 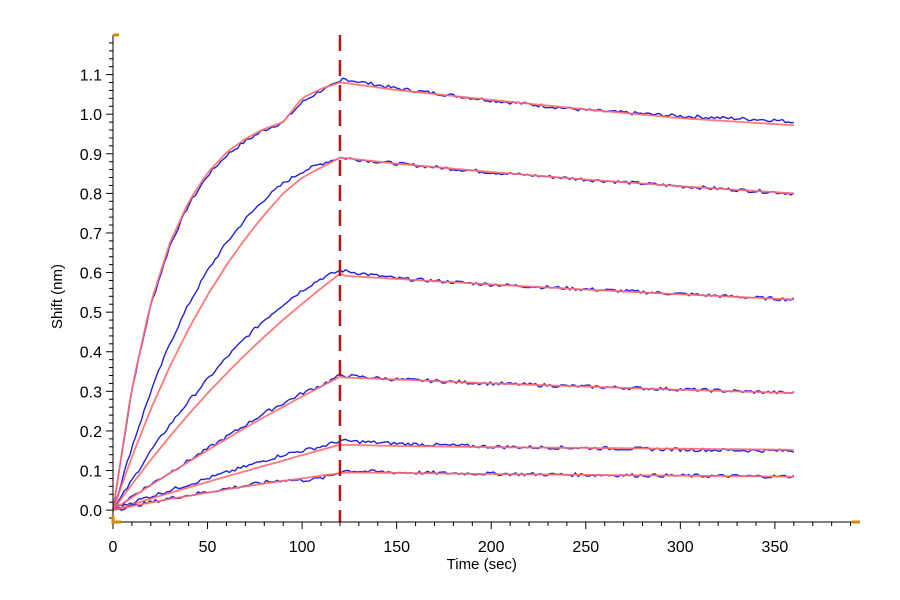 I want to click on y-axis-title: Shift (nm), so click(x=57, y=296).